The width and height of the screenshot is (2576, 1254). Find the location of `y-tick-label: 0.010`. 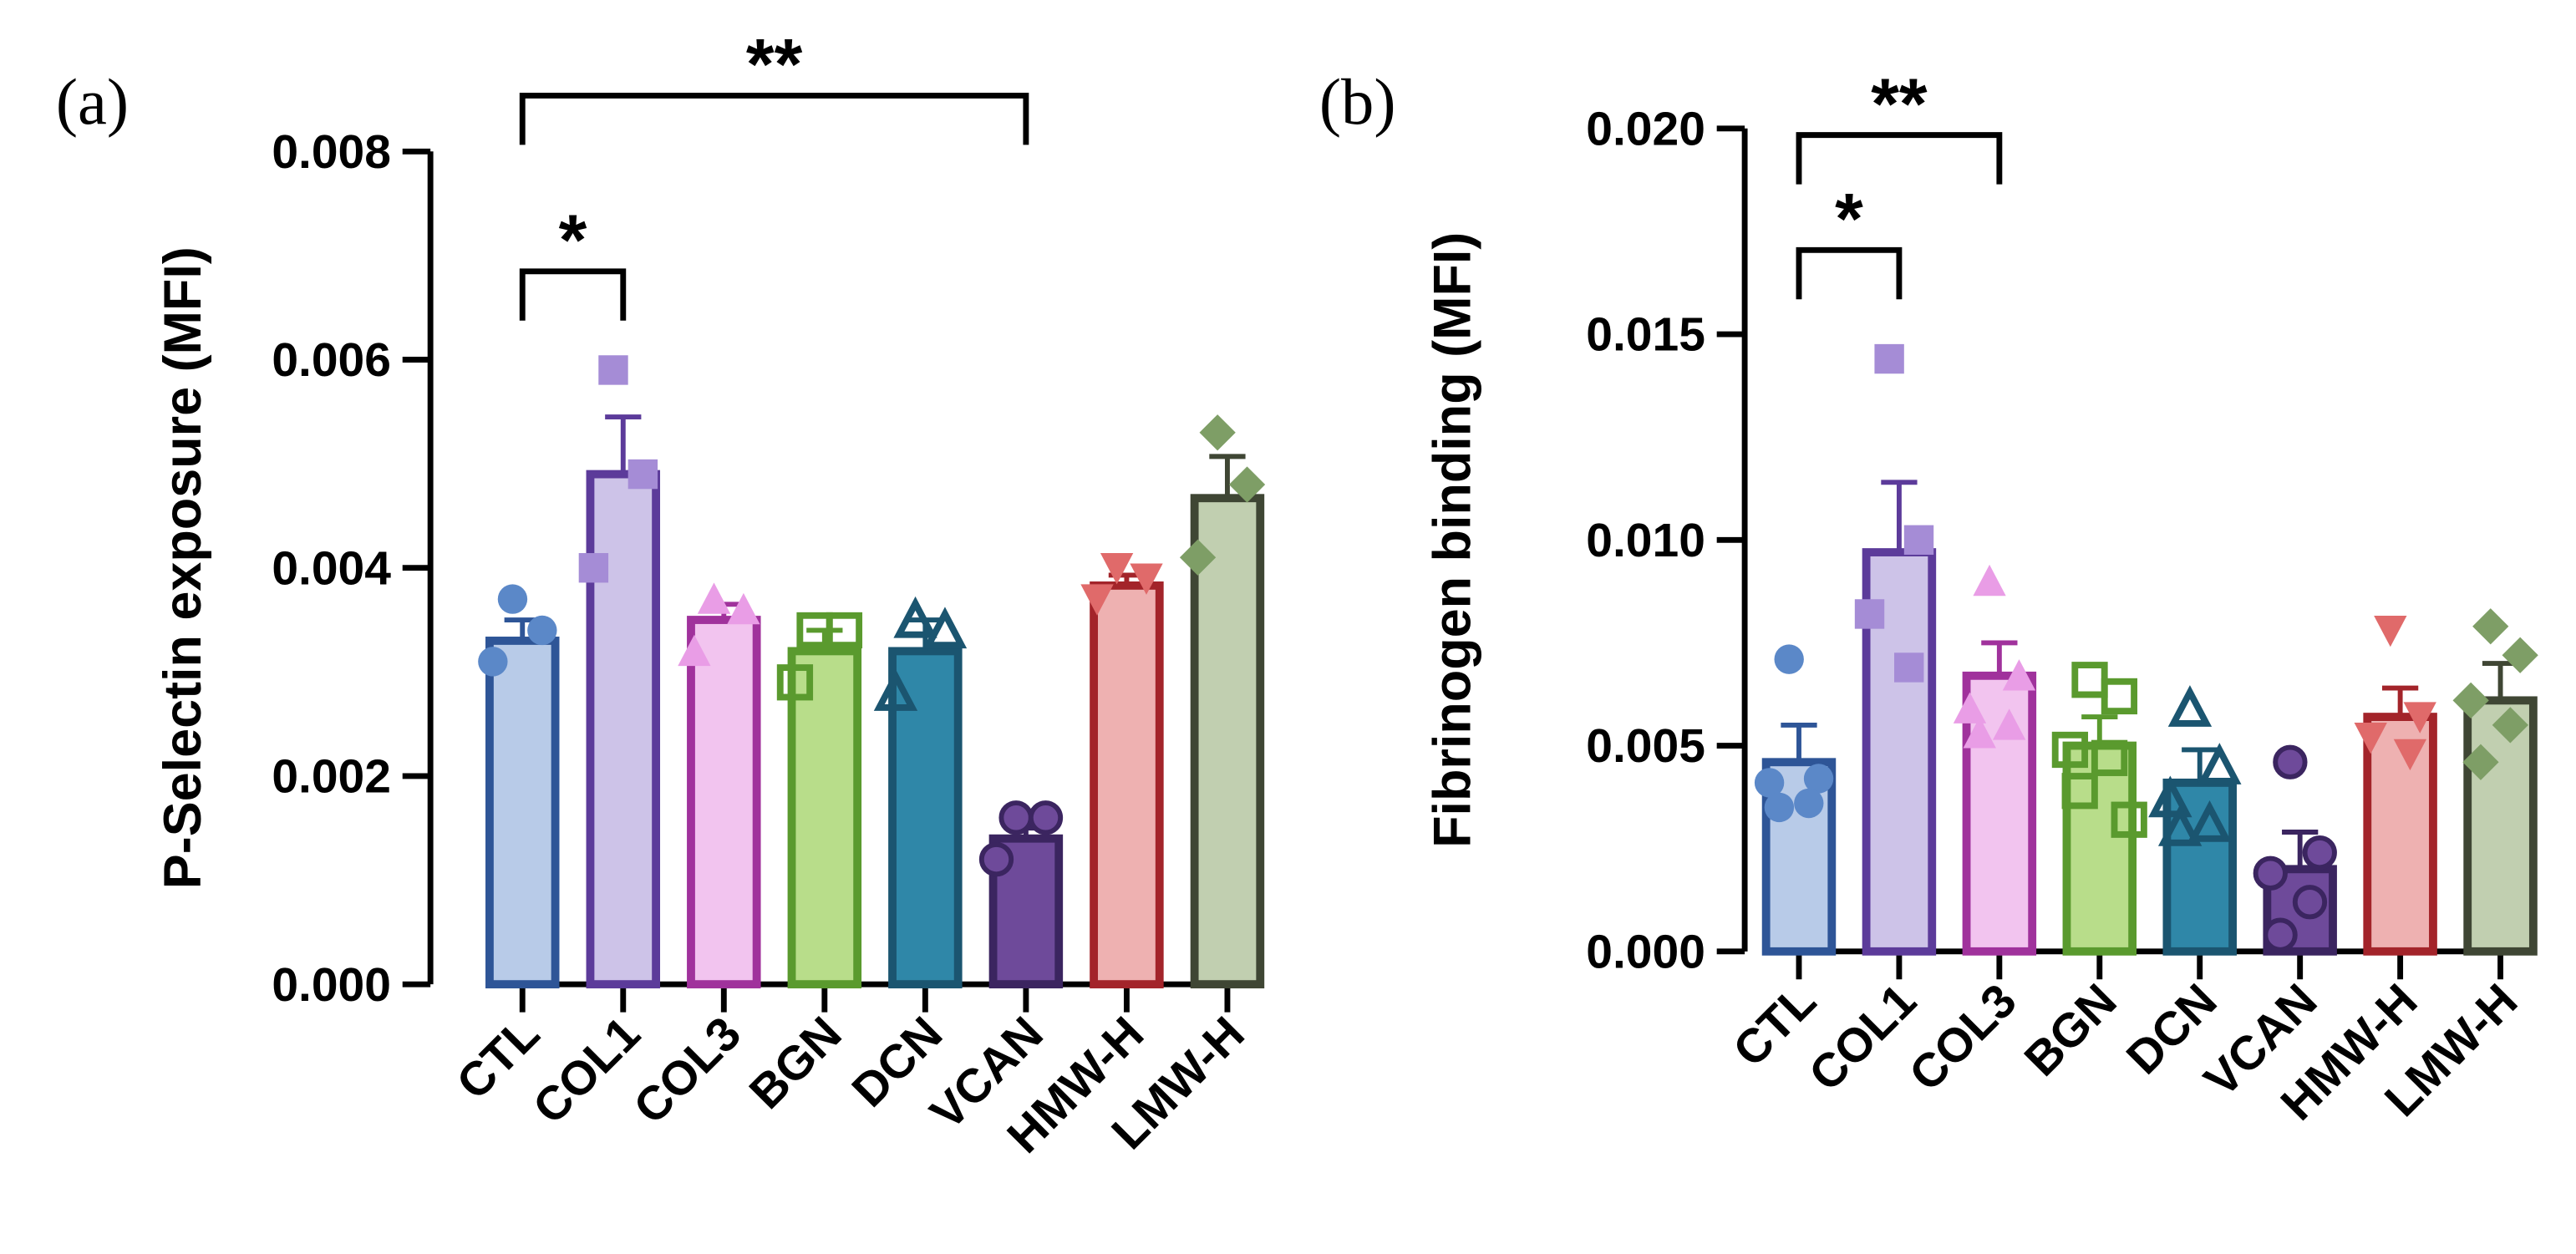

y-tick-label: 0.010 is located at coordinates (1645, 540).